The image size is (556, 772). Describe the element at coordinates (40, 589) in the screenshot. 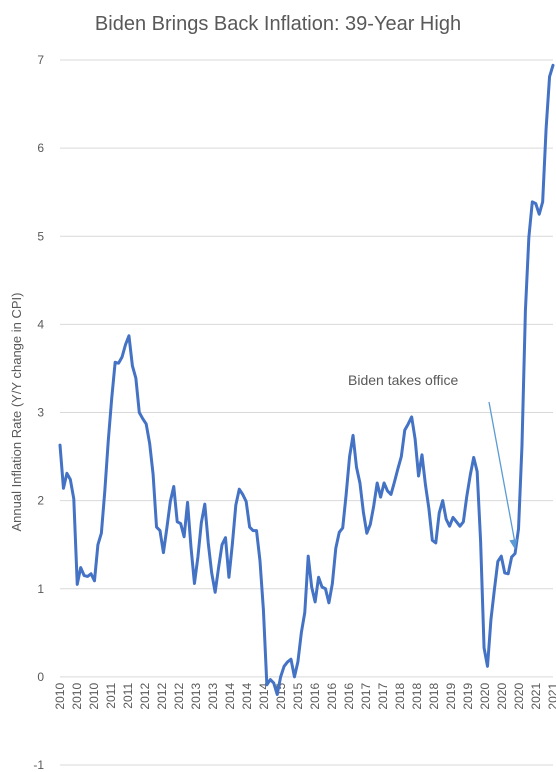

I see `y-tick-label: 1` at that location.